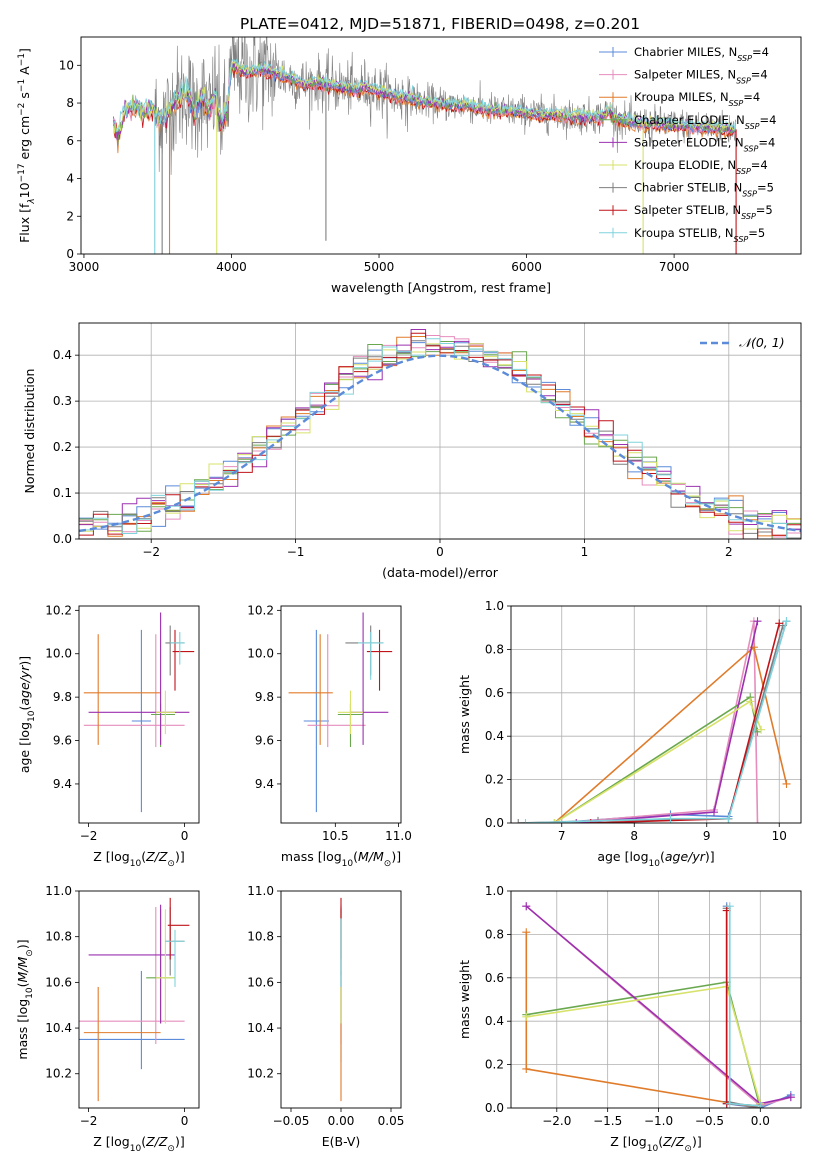 The width and height of the screenshot is (819, 1170). What do you see at coordinates (658, 761) in the screenshot?
I see `weight-line-kroupa_elodie` at bounding box center [658, 761].